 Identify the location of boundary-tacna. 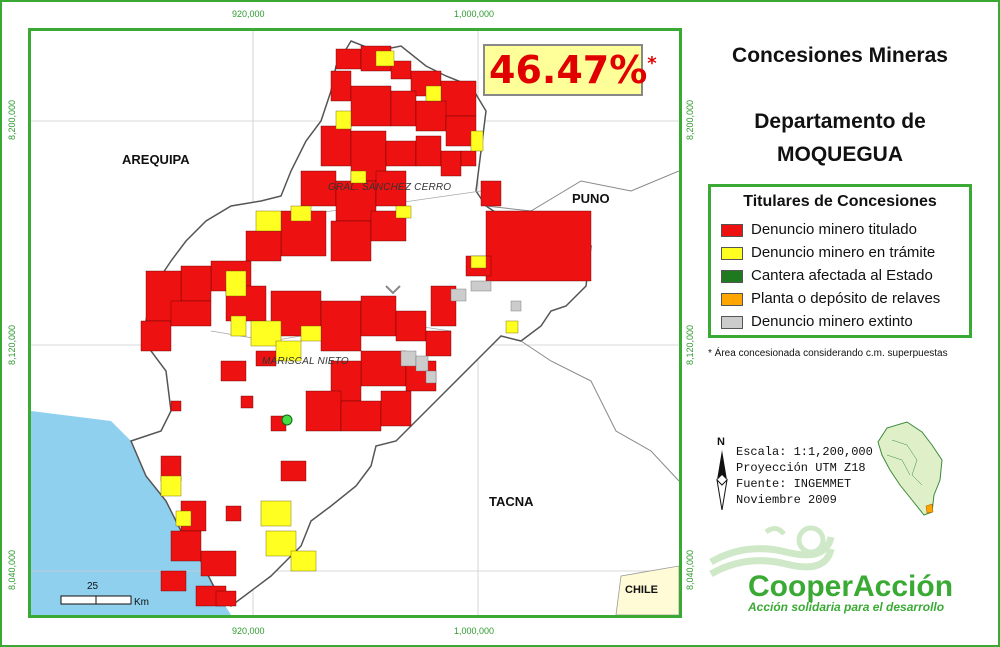
(599, 411).